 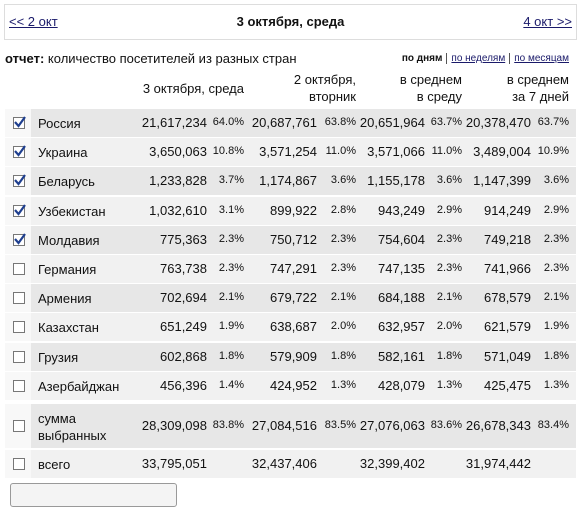 I want to click on cell-value: 1,032,610, so click(x=178, y=210).